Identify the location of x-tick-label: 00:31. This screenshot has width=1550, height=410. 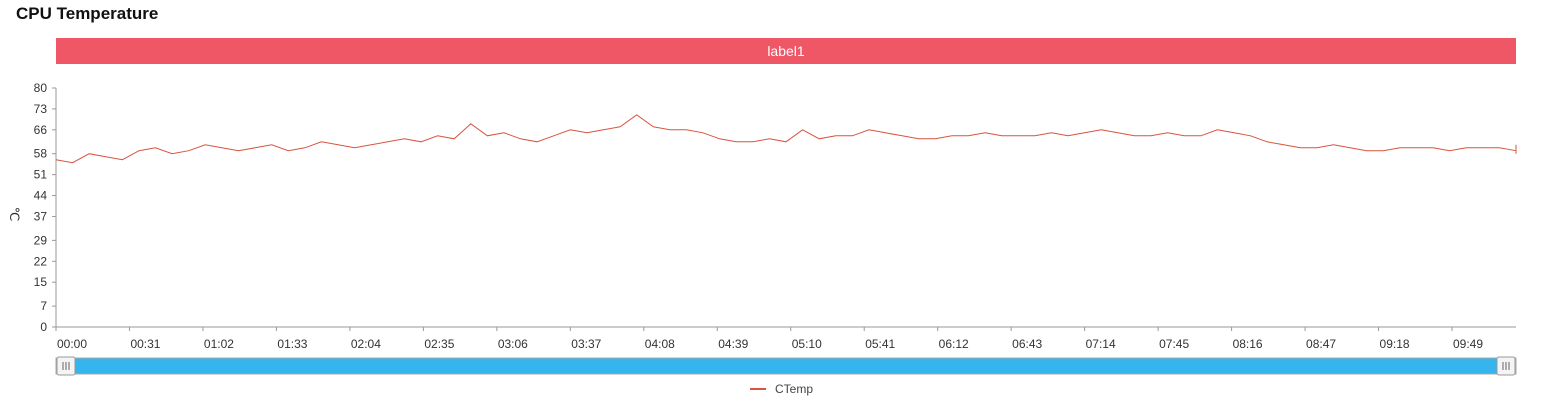
(145, 344).